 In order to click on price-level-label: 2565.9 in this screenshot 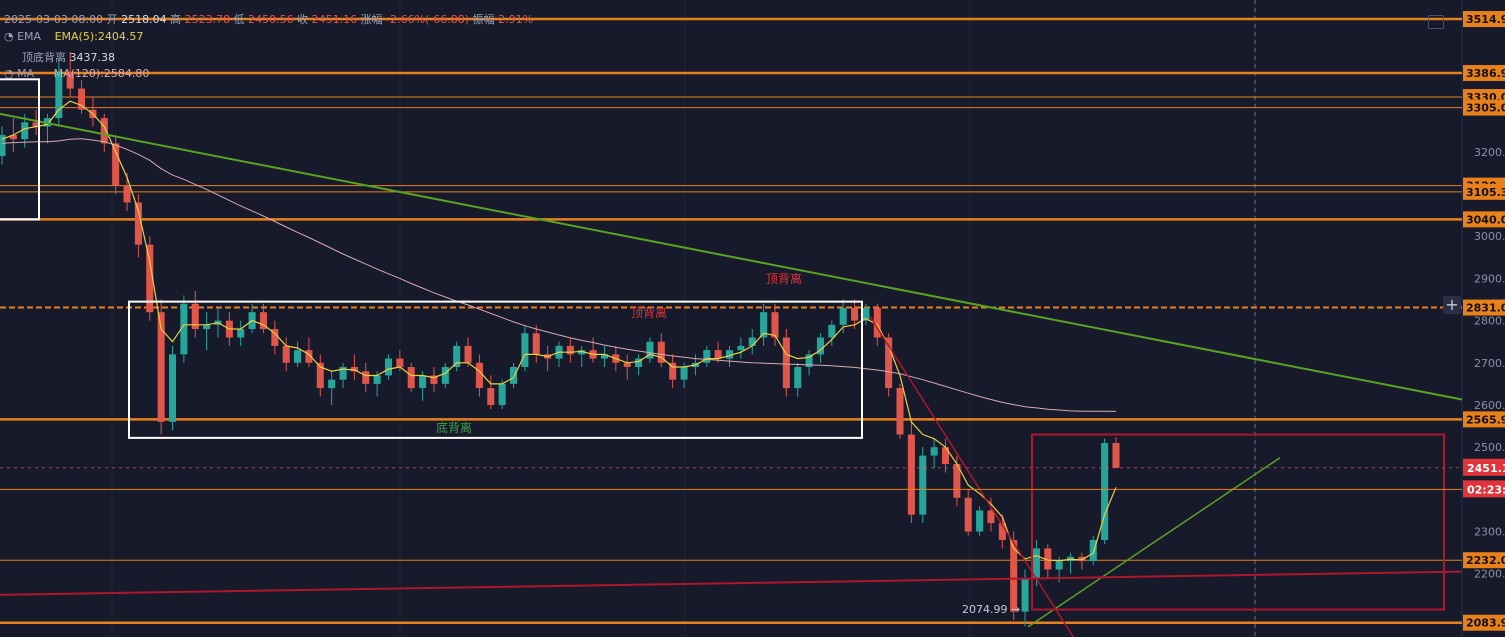, I will do `click(1485, 419)`.